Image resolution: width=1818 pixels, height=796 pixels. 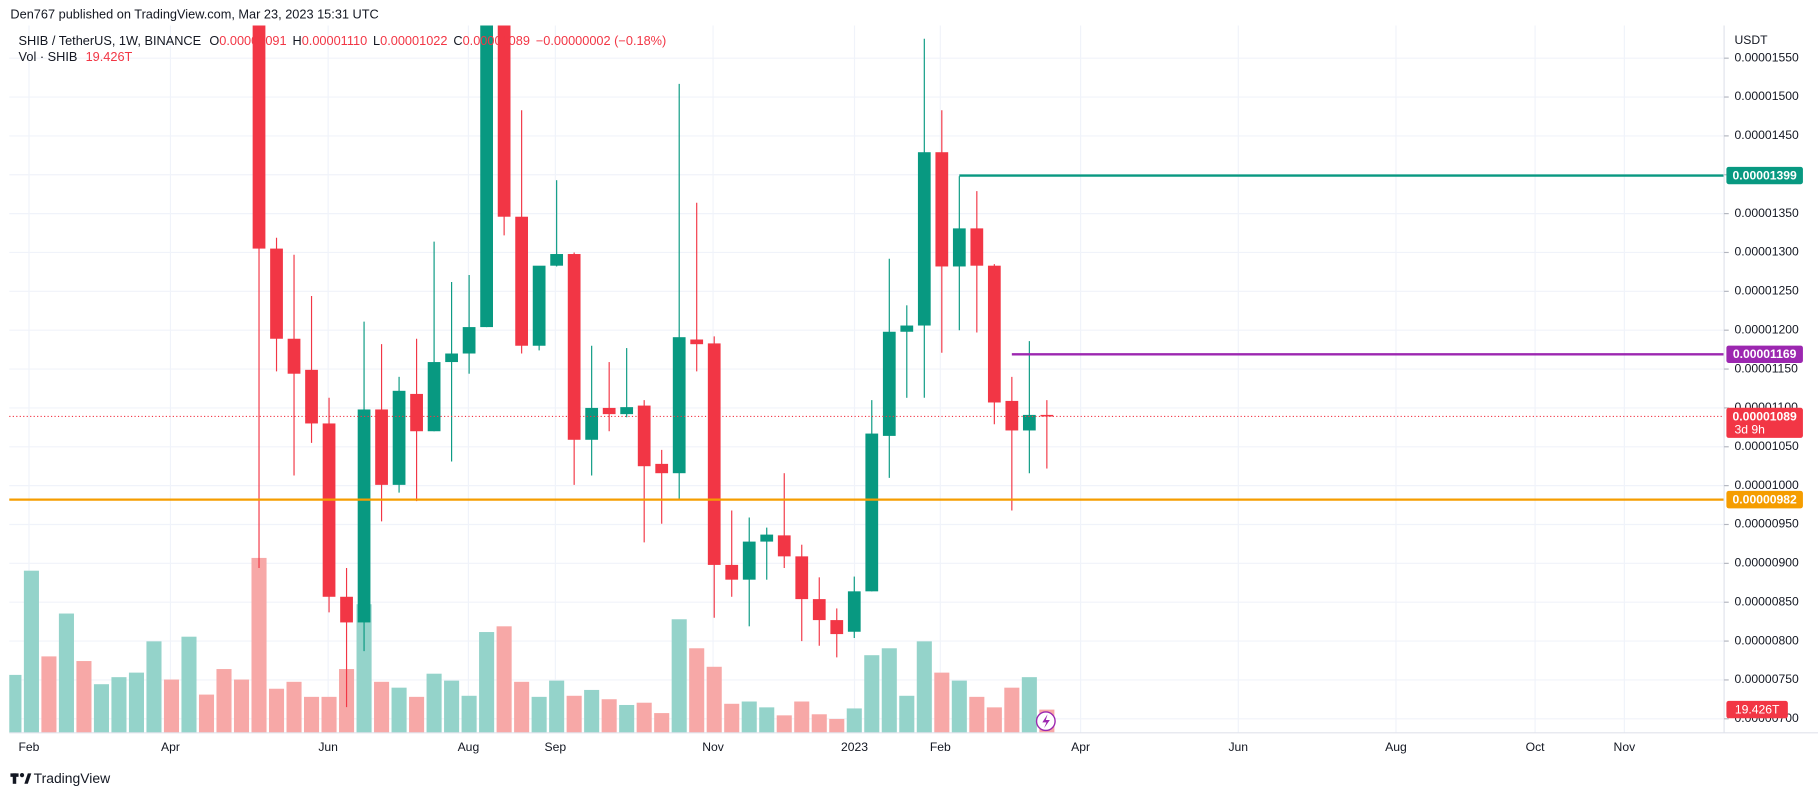 I want to click on volume-name: Vol · SHIB, so click(x=48, y=56).